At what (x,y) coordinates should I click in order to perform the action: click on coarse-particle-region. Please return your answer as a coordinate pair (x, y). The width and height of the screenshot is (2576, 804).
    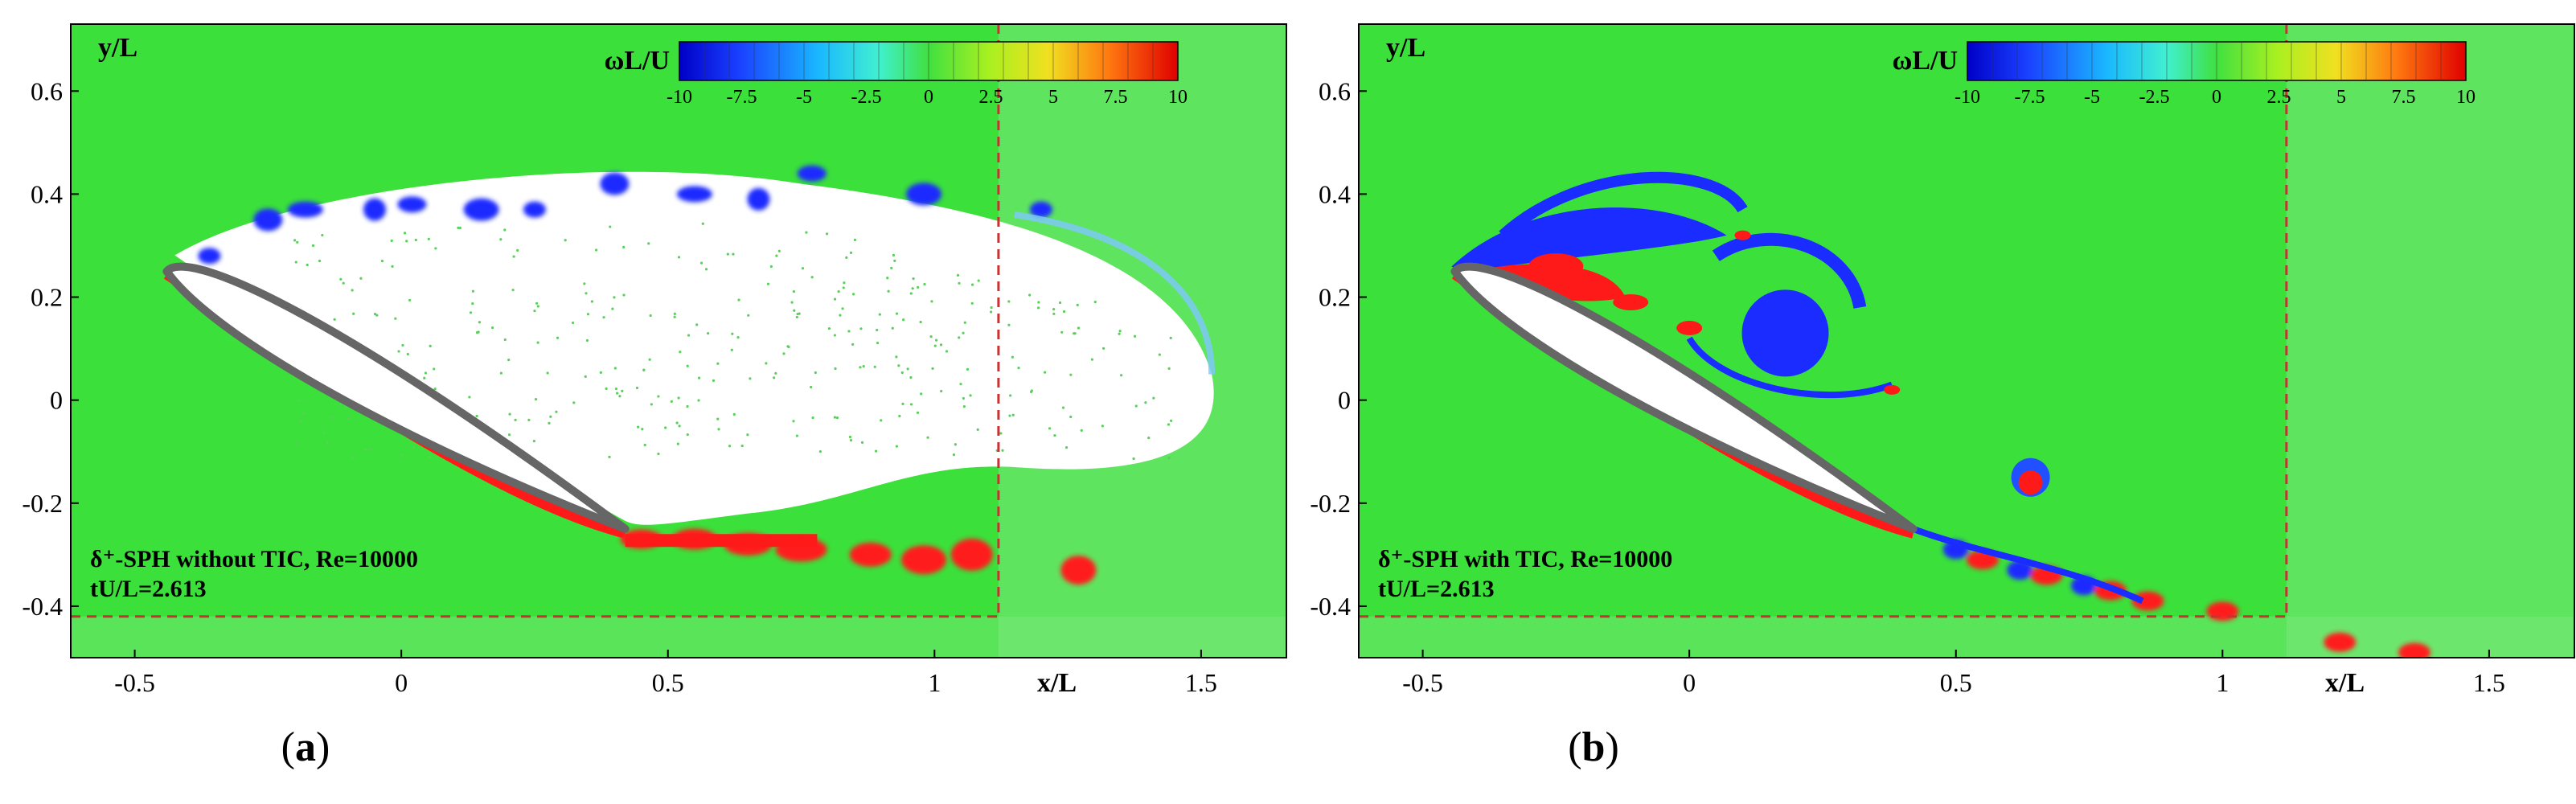
    Looking at the image, I should click on (2430, 341).